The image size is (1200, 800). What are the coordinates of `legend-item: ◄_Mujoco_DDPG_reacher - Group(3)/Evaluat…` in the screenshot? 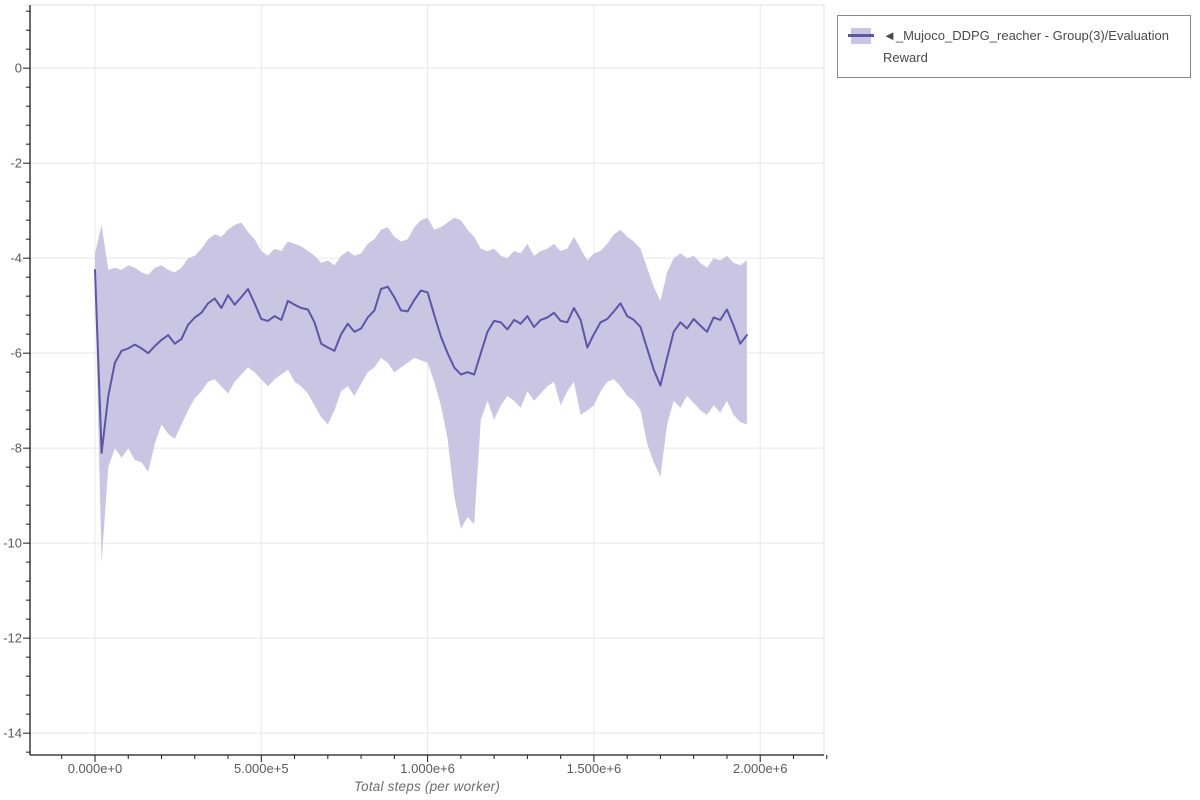 It's located at (1014, 46).